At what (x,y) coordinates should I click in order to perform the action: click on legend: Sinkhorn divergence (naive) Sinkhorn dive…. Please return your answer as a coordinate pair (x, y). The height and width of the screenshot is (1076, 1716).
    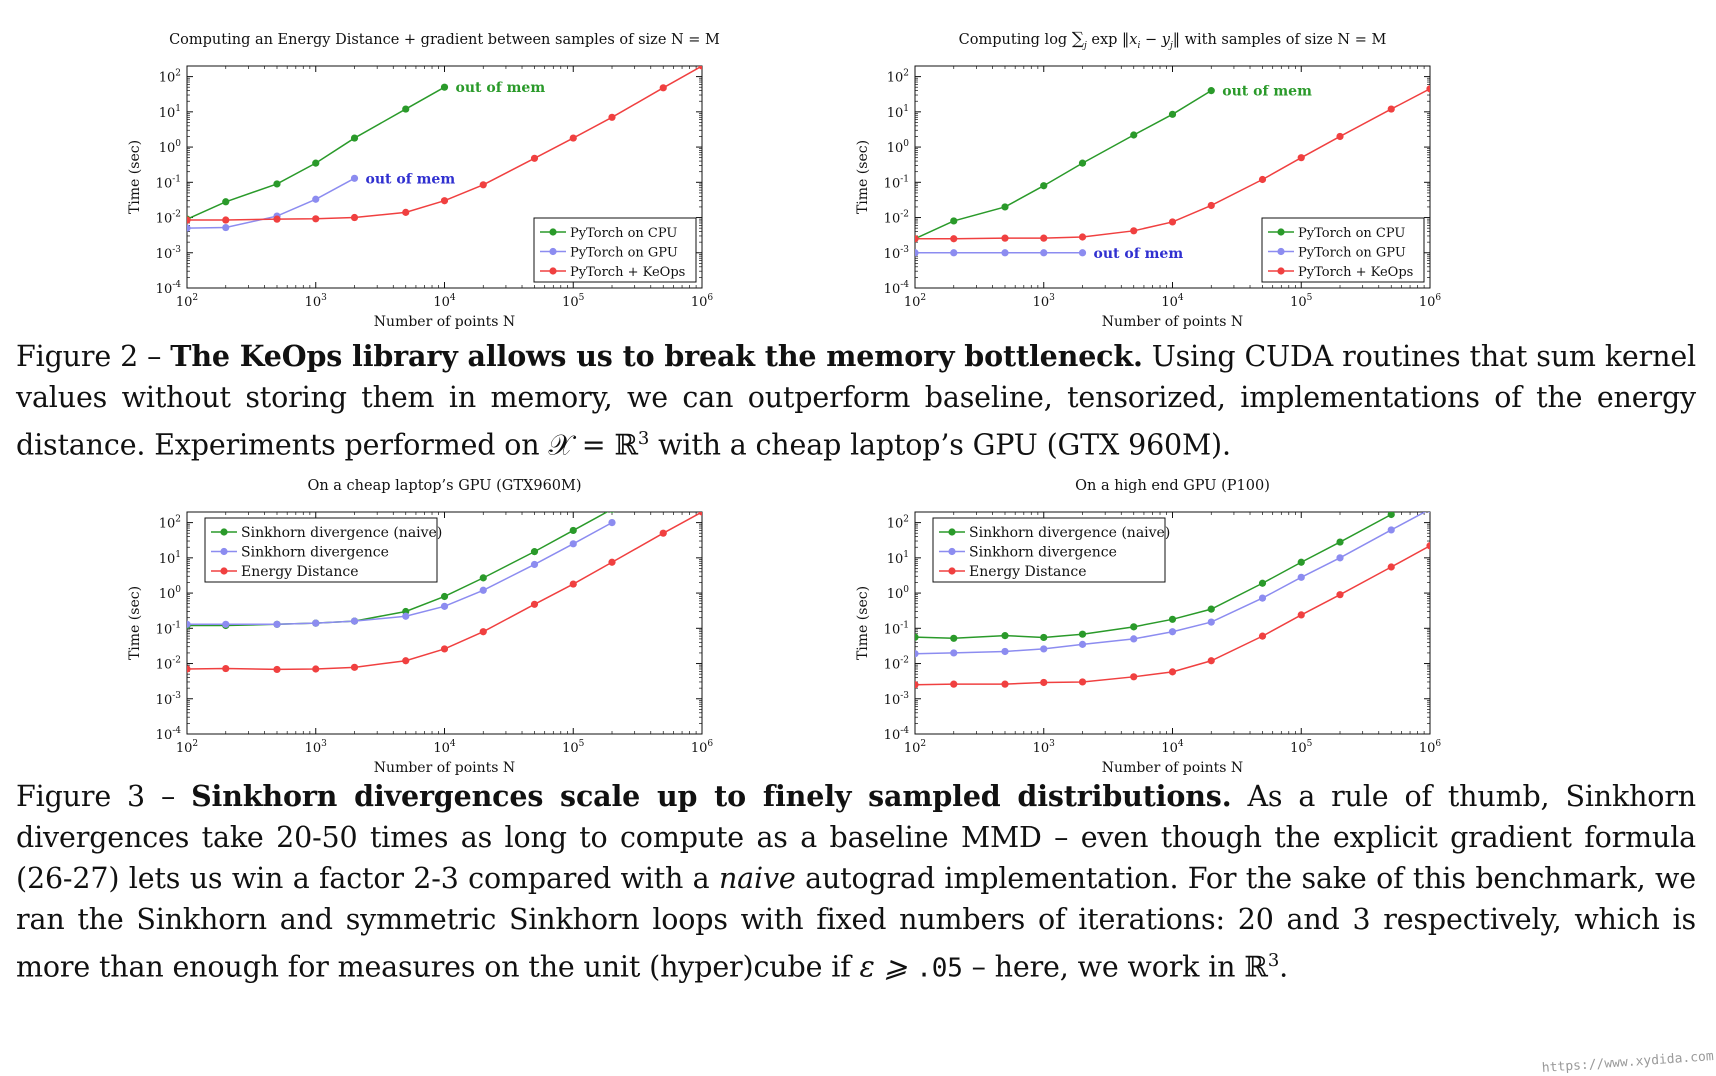
    Looking at the image, I should click on (323, 550).